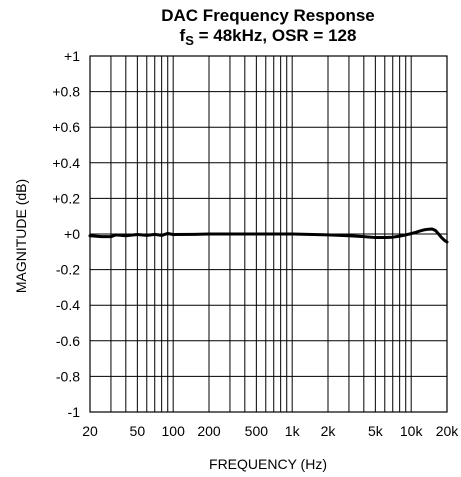 This screenshot has width=461, height=477. Describe the element at coordinates (68, 270) in the screenshot. I see `y-tick-label: -0.2` at that location.